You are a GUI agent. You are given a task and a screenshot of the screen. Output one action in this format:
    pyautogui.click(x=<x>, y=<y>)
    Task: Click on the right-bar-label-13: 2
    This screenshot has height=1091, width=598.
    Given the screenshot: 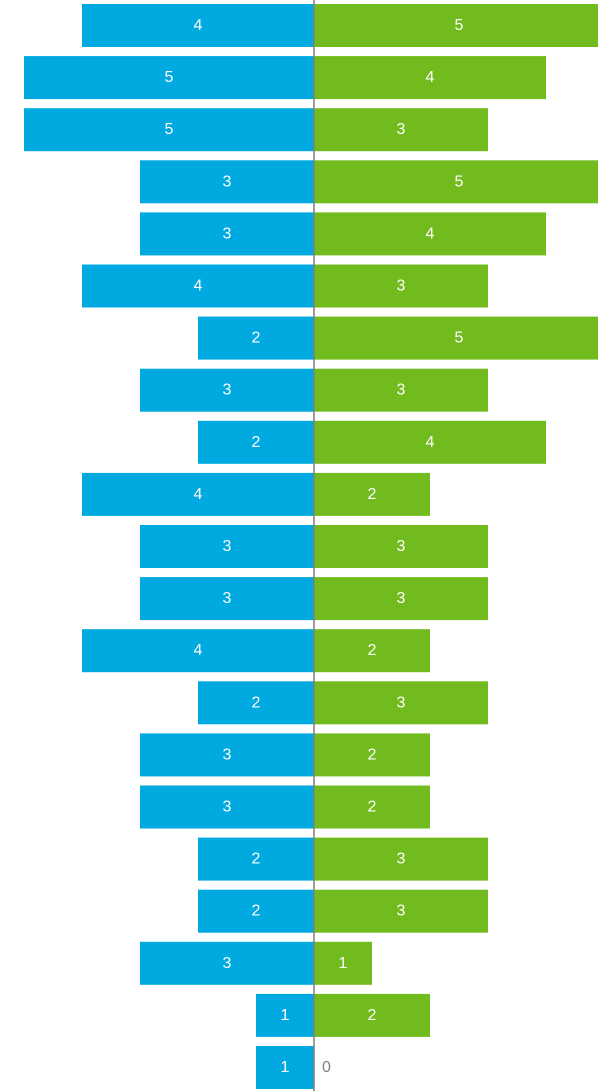 What is the action you would take?
    pyautogui.click(x=372, y=650)
    